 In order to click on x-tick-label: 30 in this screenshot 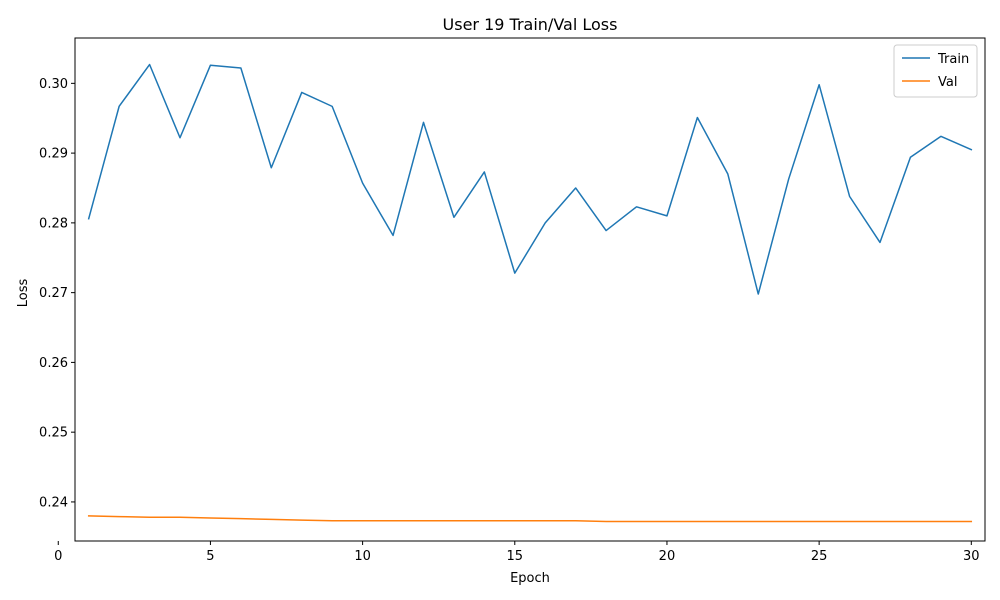, I will do `click(971, 556)`.